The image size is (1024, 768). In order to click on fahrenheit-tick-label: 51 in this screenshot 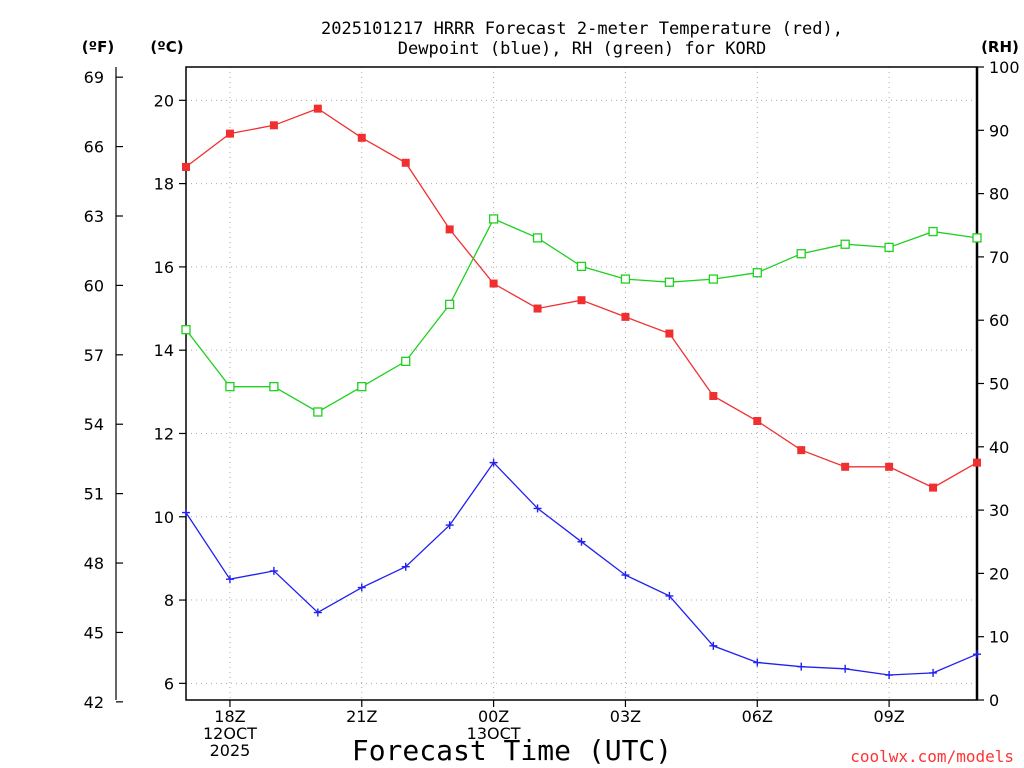, I will do `click(94, 494)`.